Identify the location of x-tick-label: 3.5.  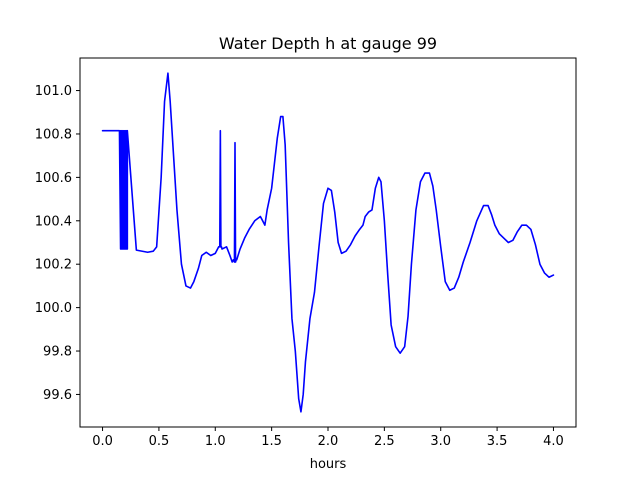
(497, 441).